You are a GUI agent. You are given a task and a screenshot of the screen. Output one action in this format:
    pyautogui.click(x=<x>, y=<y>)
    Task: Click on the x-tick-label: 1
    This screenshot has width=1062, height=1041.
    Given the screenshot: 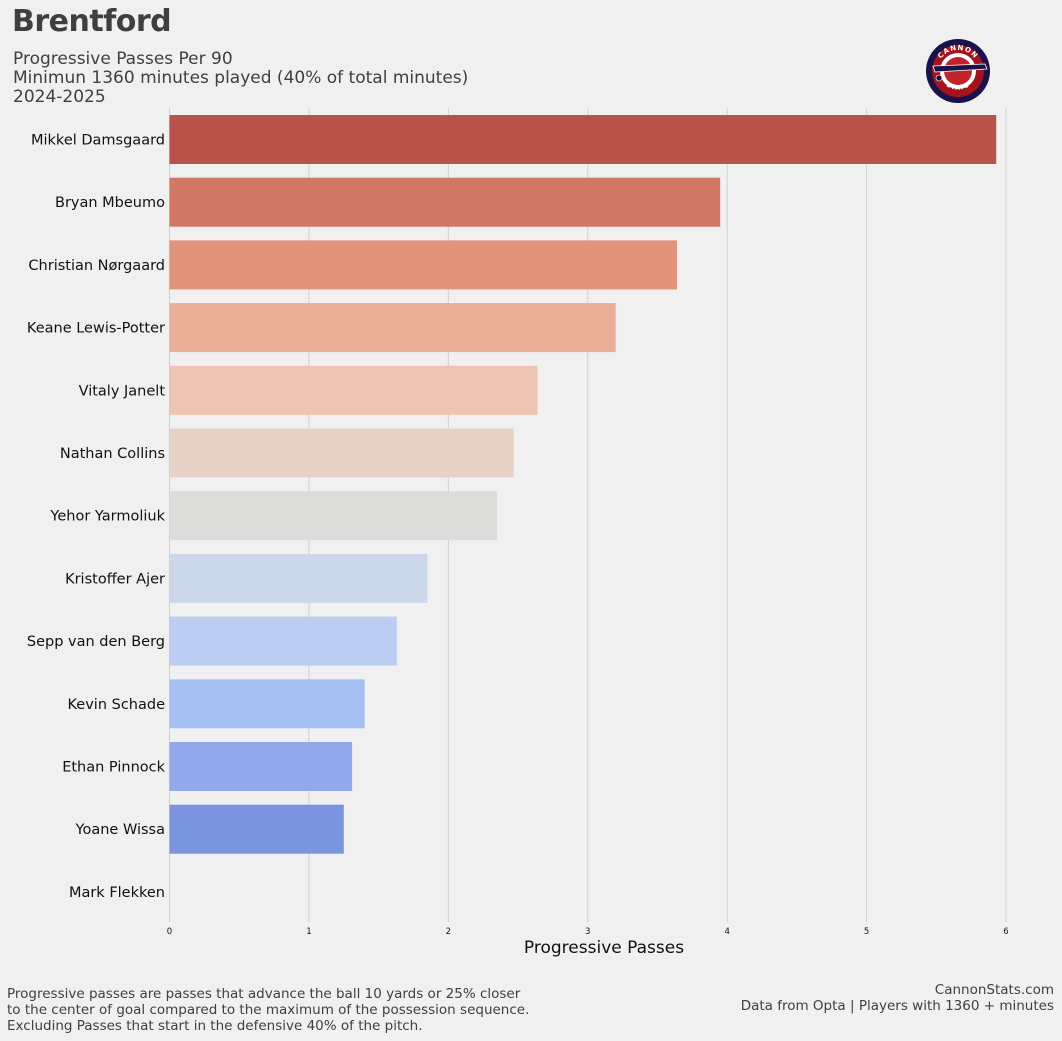 What is the action you would take?
    pyautogui.click(x=308, y=932)
    